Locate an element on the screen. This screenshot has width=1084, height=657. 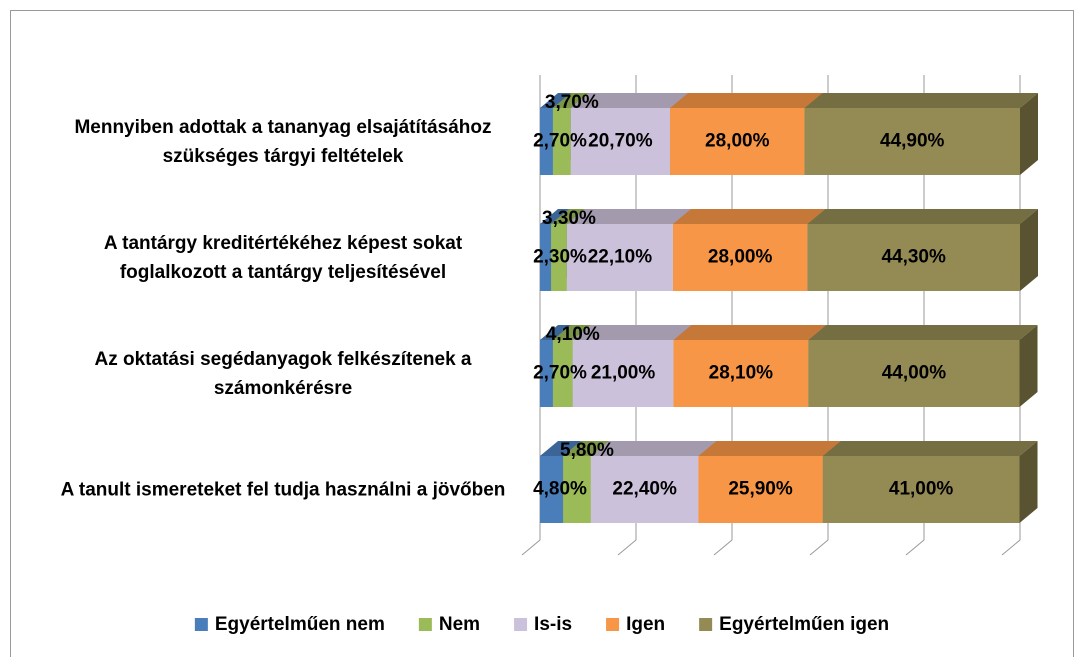
data-label: 44,90% is located at coordinates (912, 141).